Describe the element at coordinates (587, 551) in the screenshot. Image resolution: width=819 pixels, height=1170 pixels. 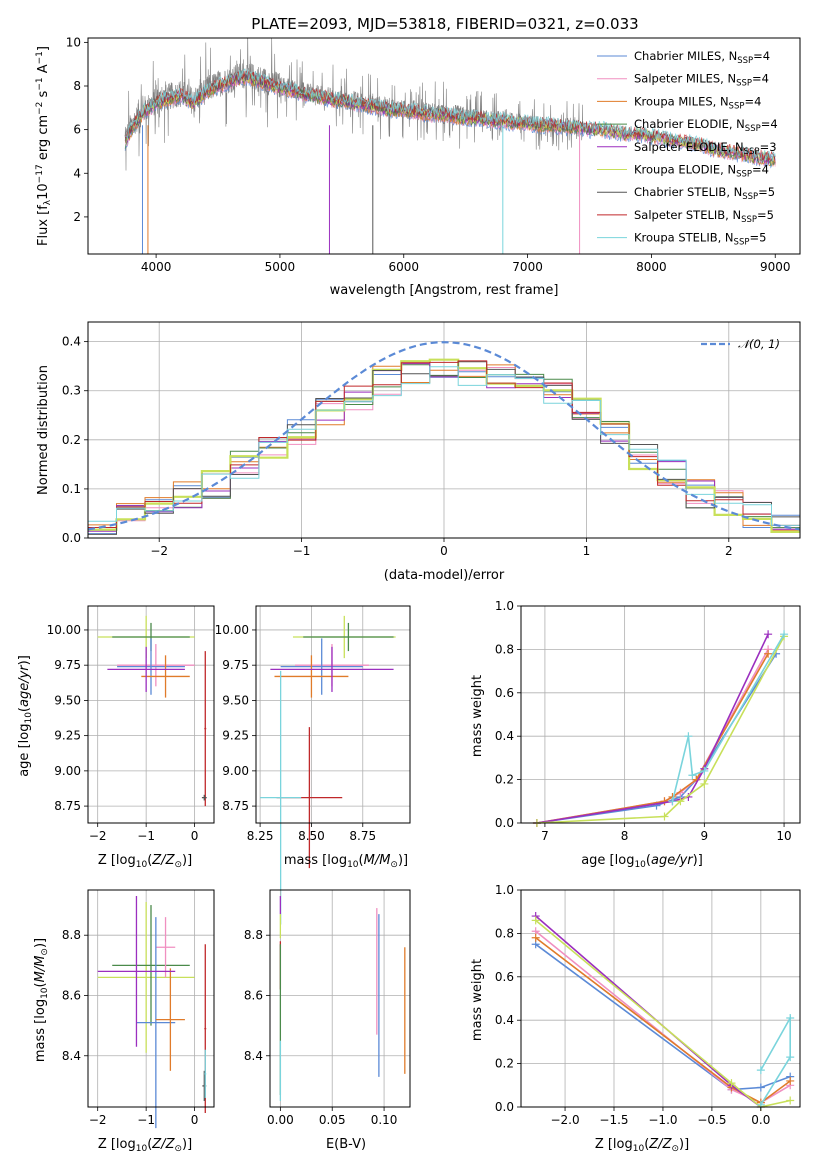
I see `x-tick-label: 1` at that location.